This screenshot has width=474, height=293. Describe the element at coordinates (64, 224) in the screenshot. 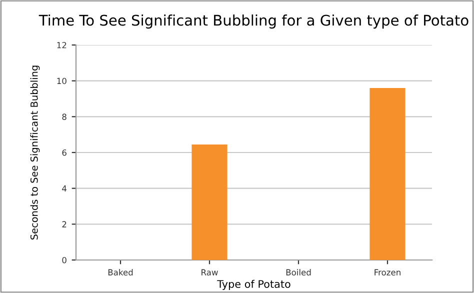

I see `y-tick-label: 2` at that location.